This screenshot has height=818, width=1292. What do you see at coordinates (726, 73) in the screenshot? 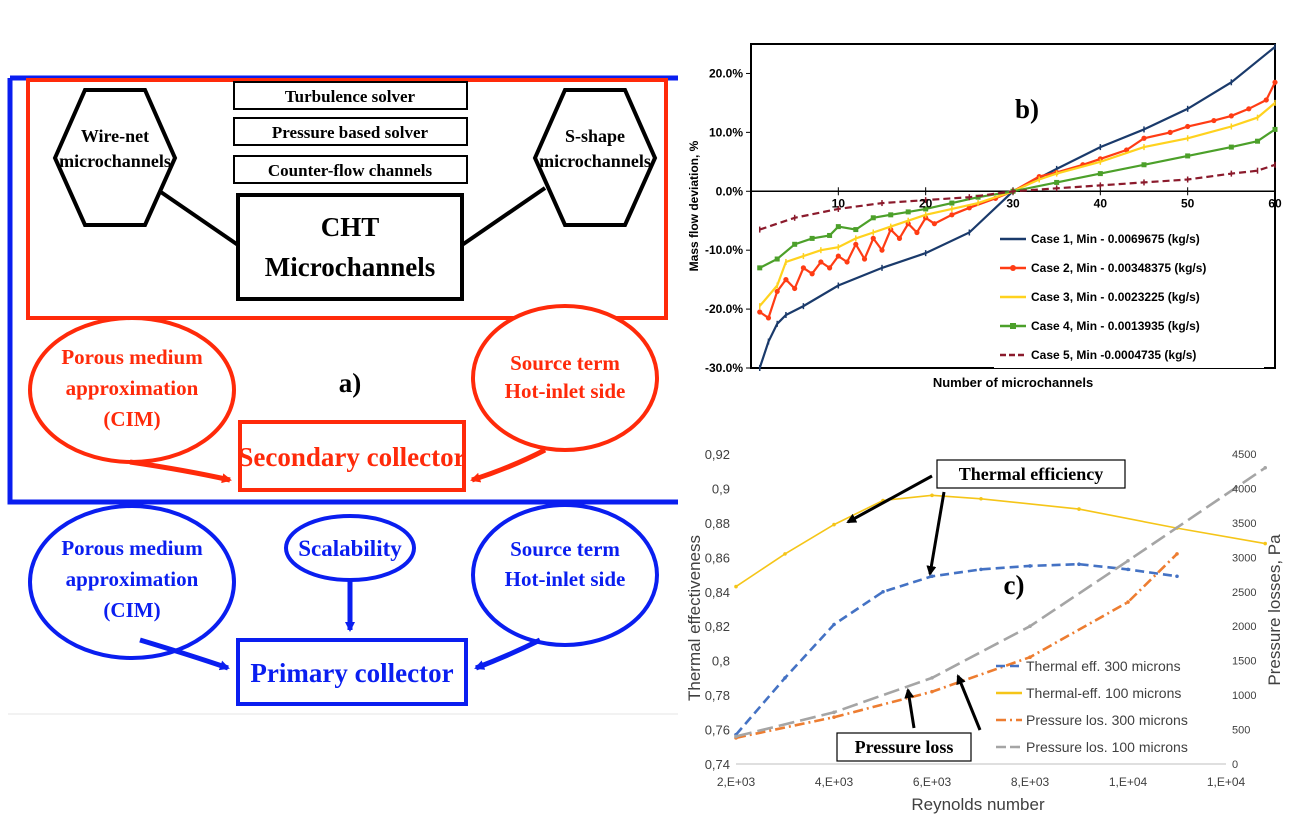
I see `panel-b-ytick-label: 20.0%` at bounding box center [726, 73].